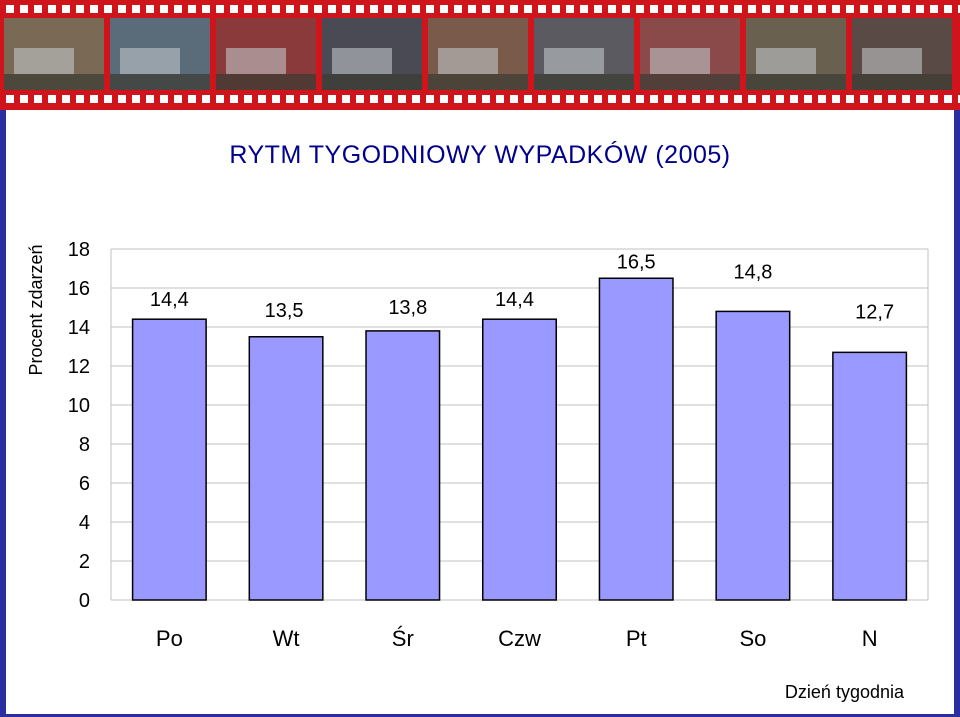 Image resolution: width=960 pixels, height=717 pixels. I want to click on x-category-label: Pt, so click(636, 638).